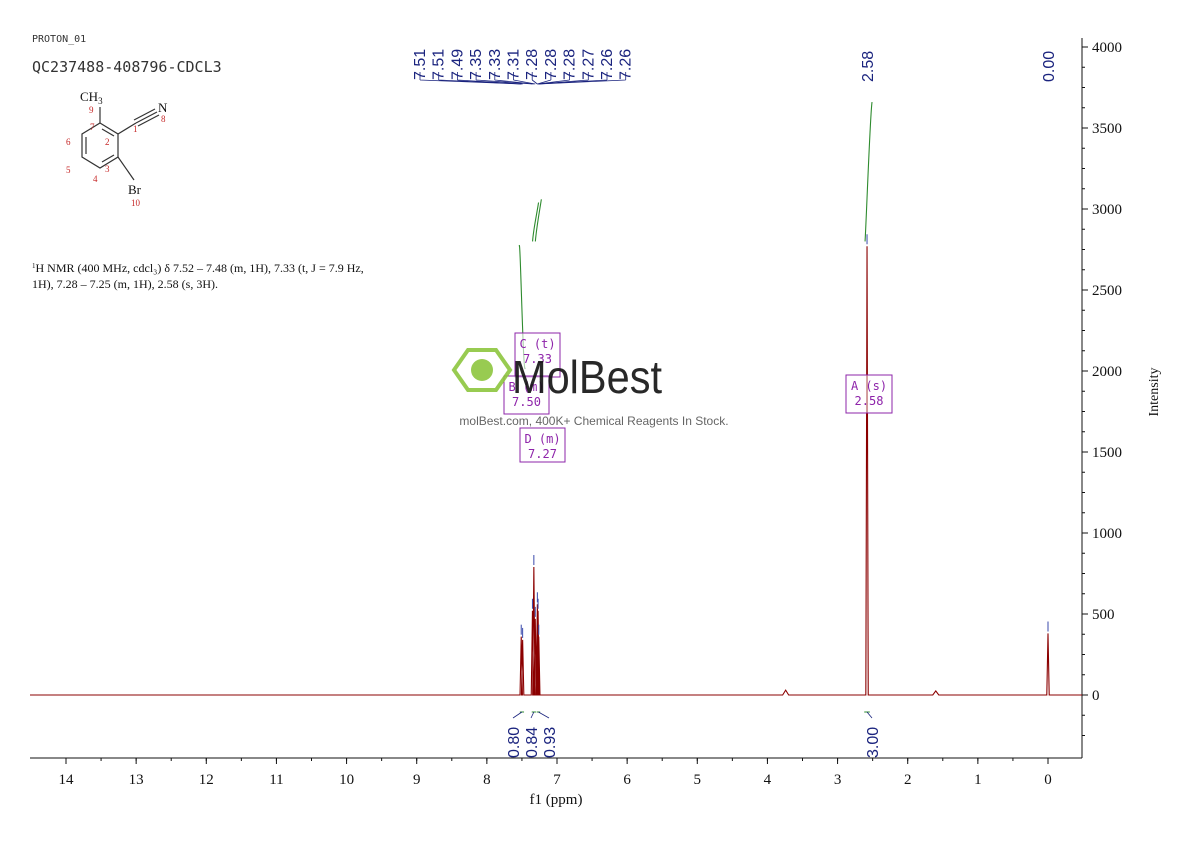 The height and width of the screenshot is (841, 1190). I want to click on svg-text: 5, so click(68, 170).